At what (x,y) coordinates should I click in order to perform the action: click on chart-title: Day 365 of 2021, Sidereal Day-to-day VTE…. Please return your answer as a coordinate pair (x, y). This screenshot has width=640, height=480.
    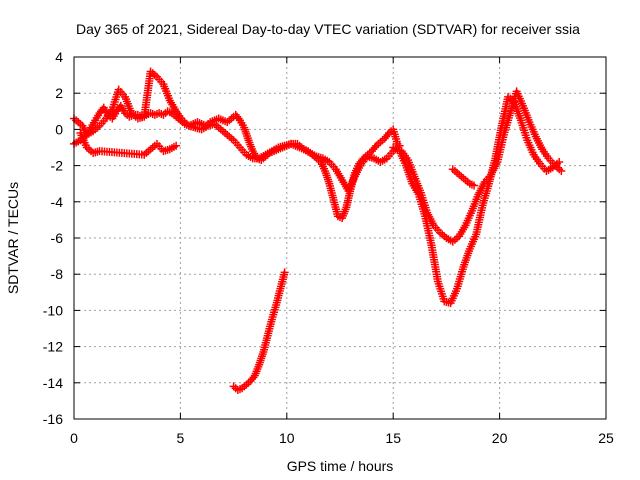
    Looking at the image, I should click on (328, 29).